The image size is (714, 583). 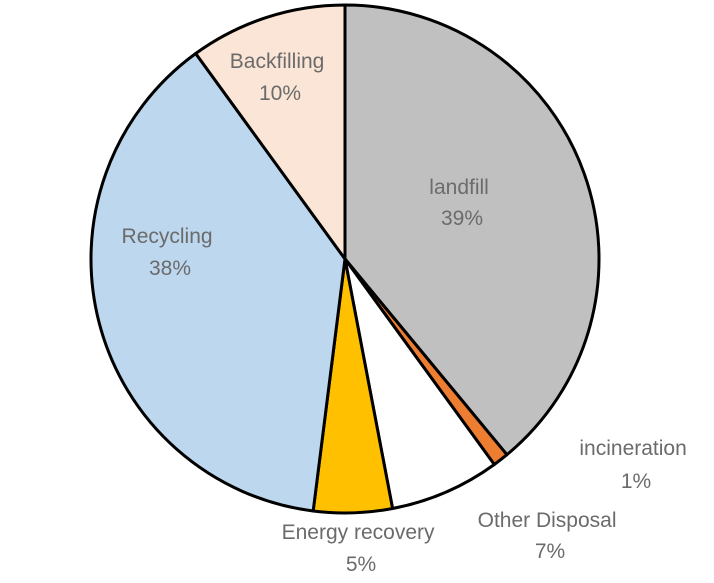 I want to click on slice-label-landfill: landfill, so click(x=459, y=187).